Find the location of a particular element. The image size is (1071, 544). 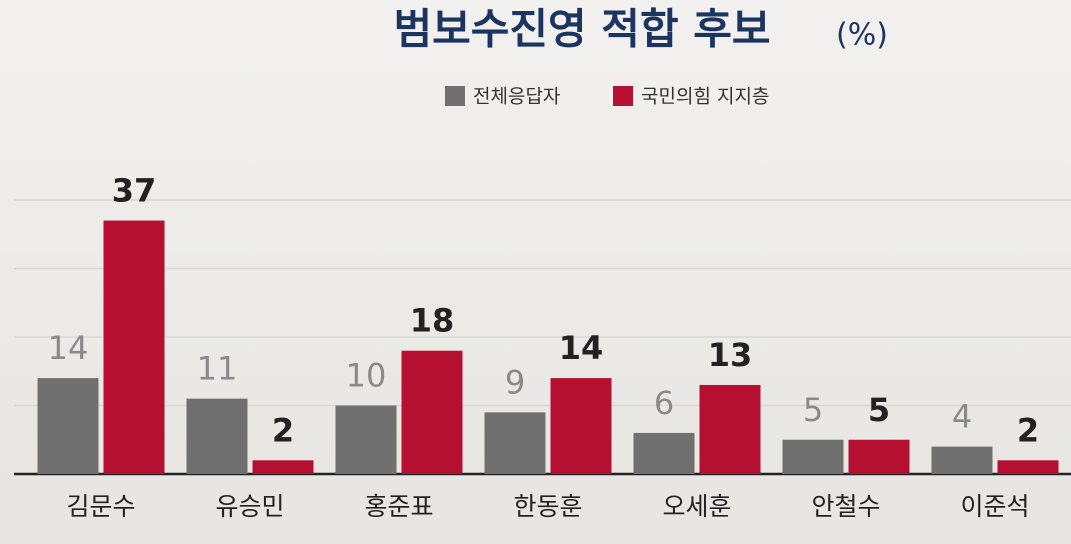

x-tick-label: 오세훈 is located at coordinates (696, 506).